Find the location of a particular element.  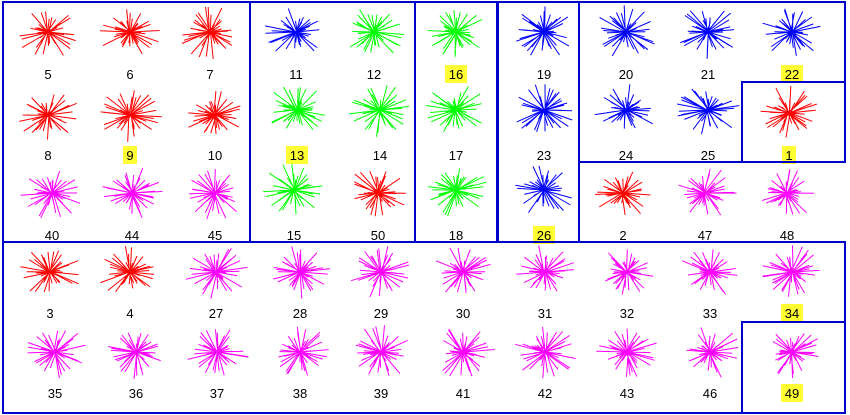

glyph-19: 19 is located at coordinates (542, 44).